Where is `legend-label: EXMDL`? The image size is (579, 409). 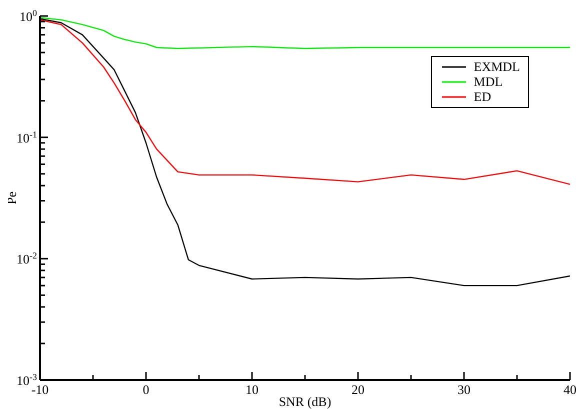
legend-label: EXMDL is located at coordinates (497, 66).